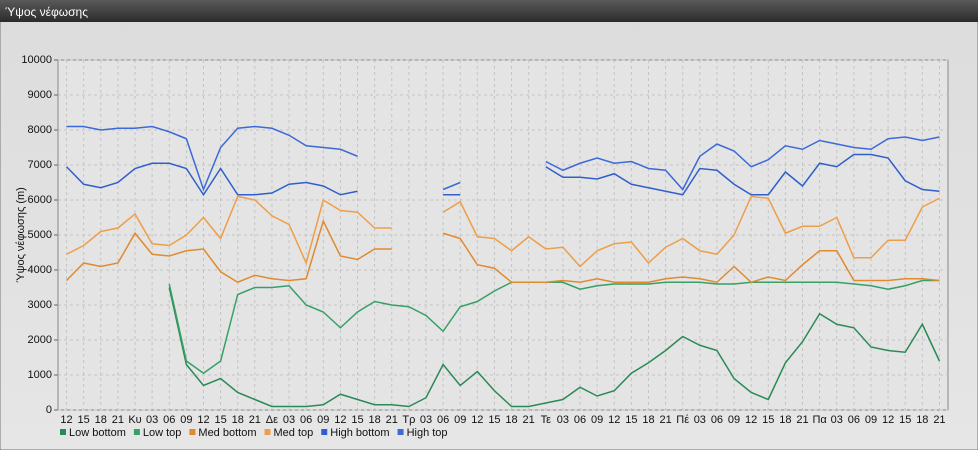  I want to click on x-tick-label: Πα, so click(819, 420).